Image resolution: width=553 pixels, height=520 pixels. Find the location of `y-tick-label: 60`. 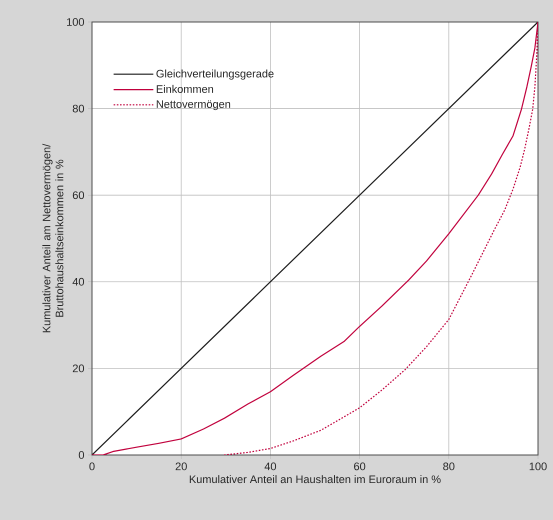

y-tick-label: 60 is located at coordinates (78, 195).